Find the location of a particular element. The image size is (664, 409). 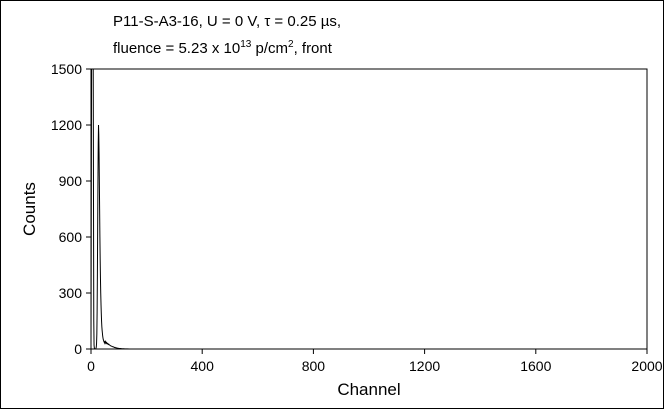

x-tick-label: 0 is located at coordinates (91, 366).